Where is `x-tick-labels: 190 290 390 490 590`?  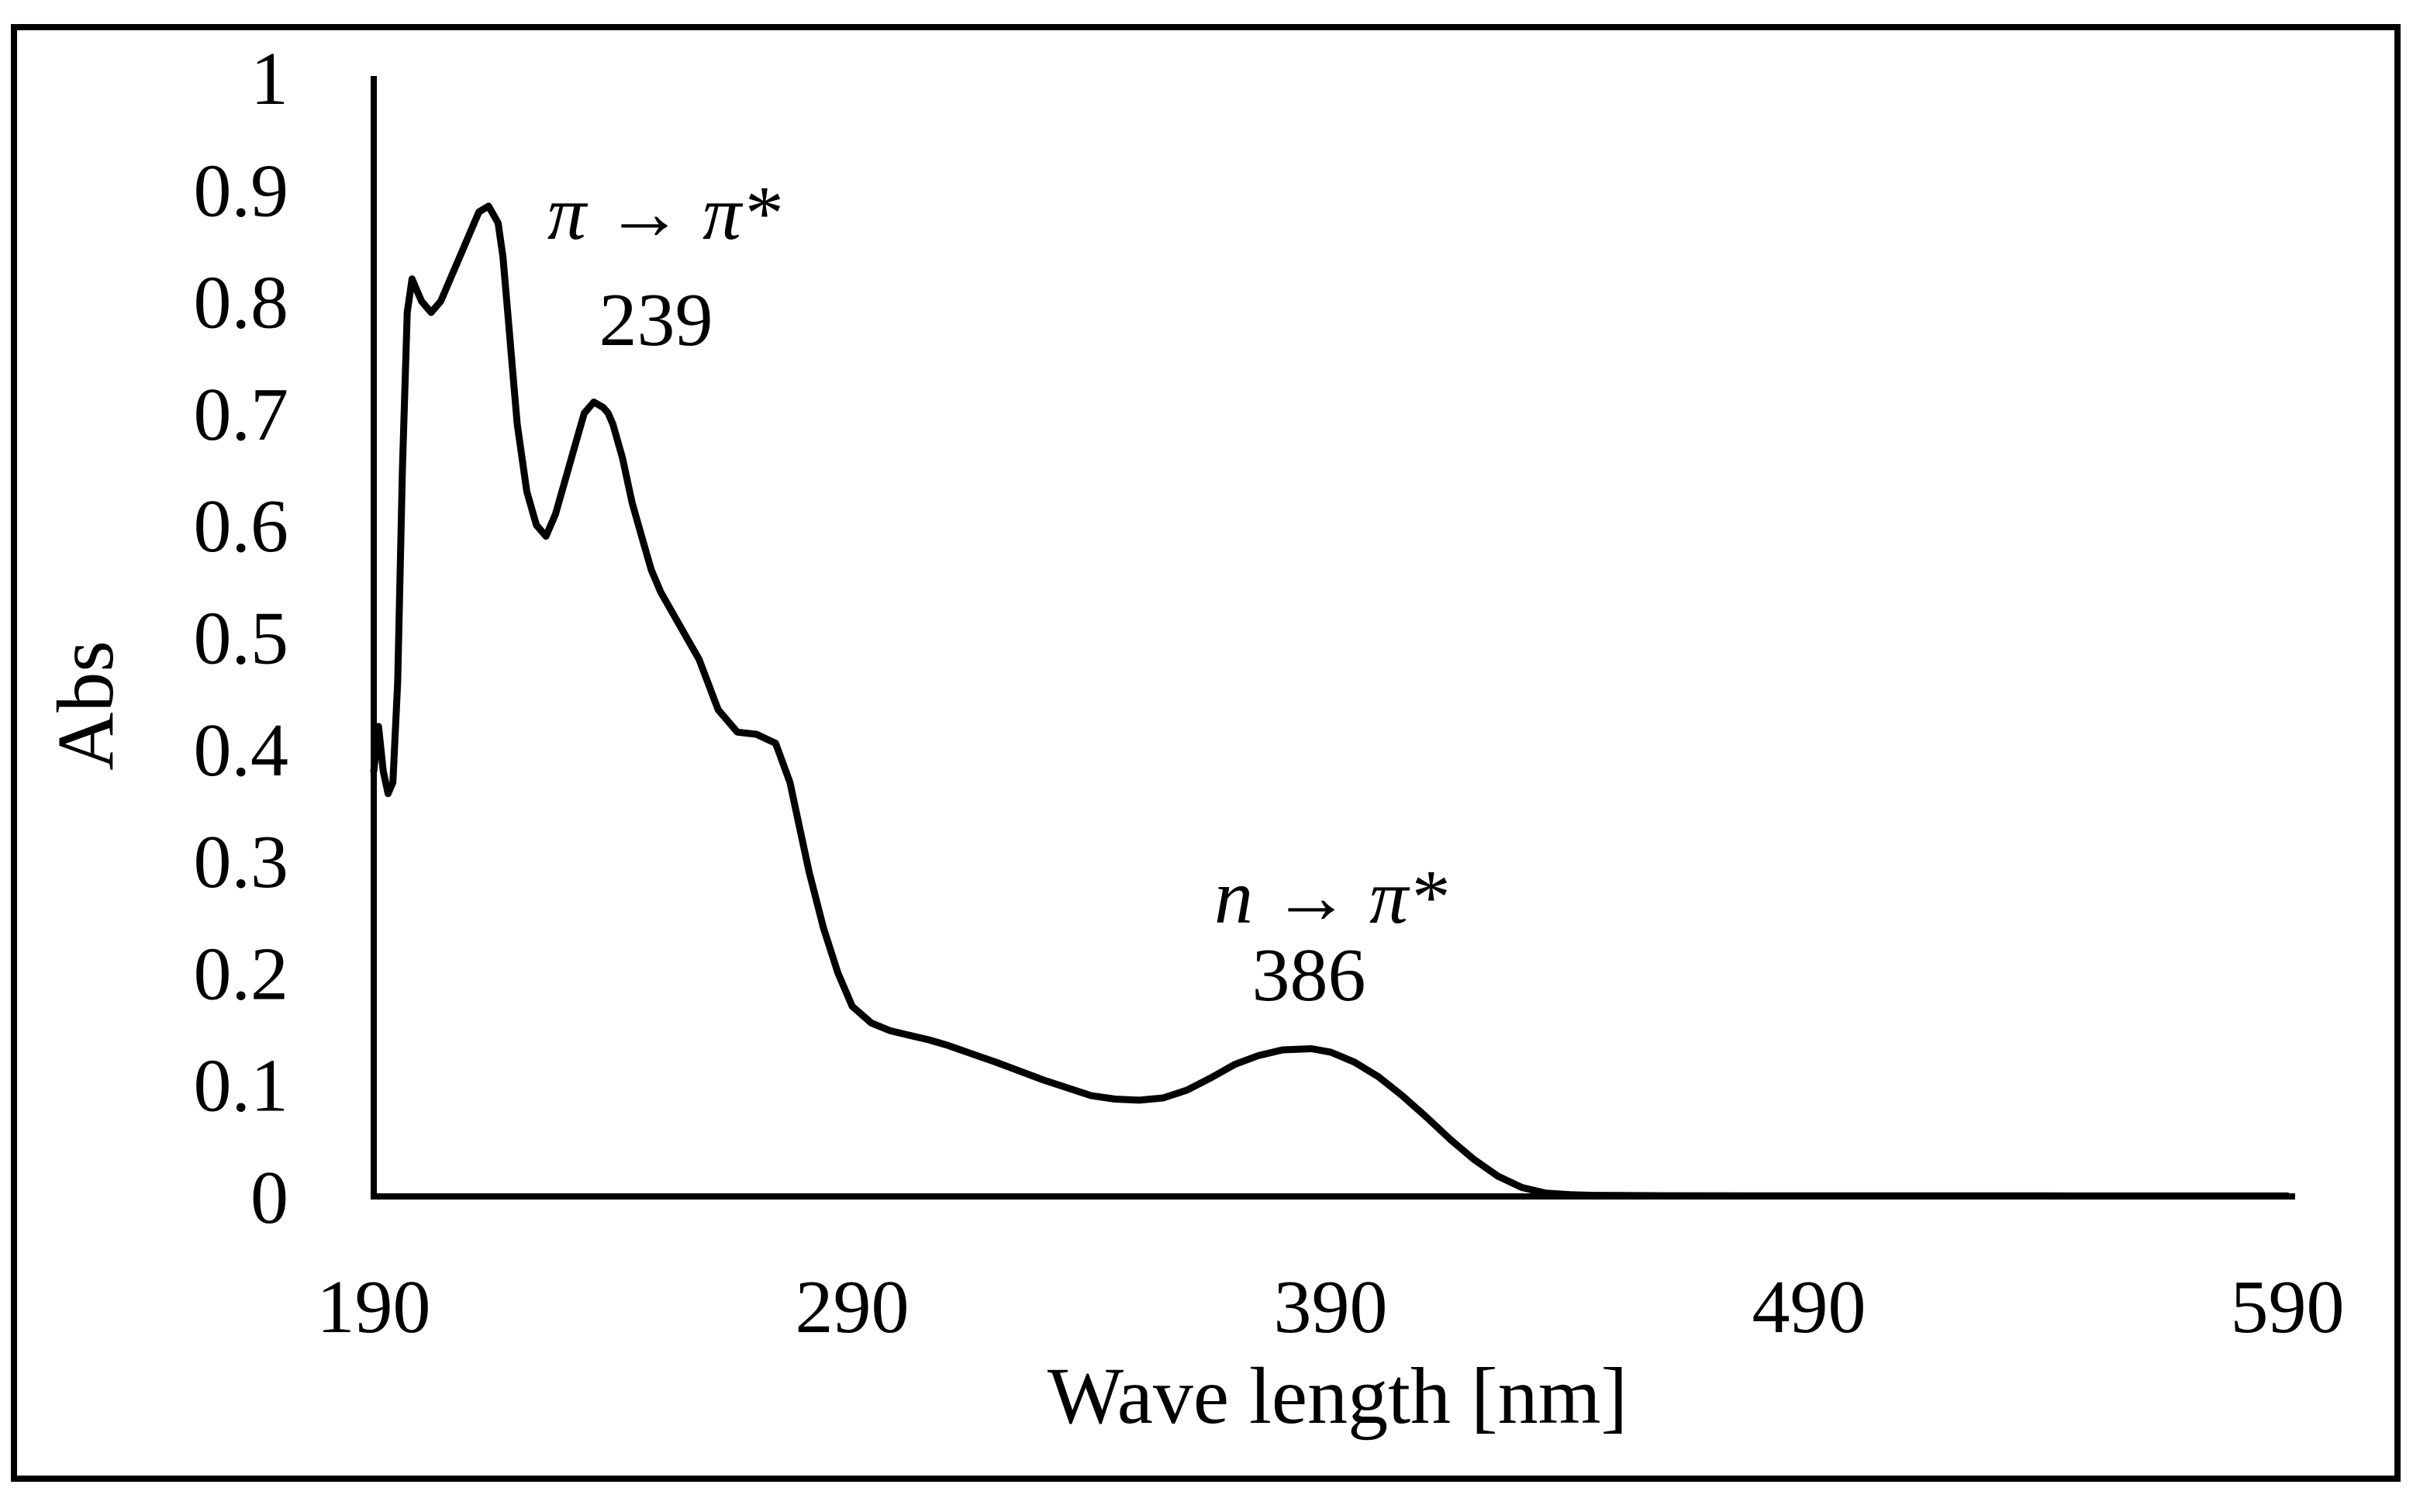
x-tick-labels: 190 290 390 490 590 is located at coordinates (1331, 1307).